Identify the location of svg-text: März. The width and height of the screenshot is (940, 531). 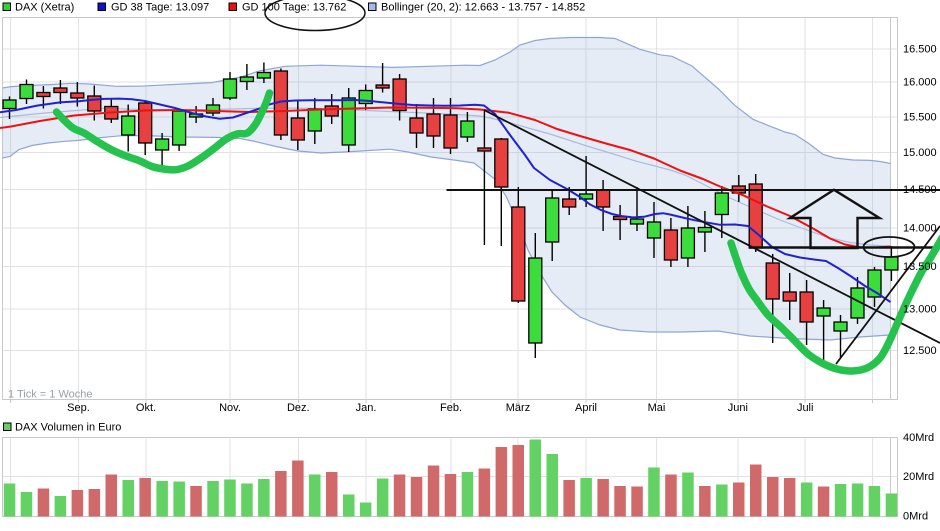
(518, 408).